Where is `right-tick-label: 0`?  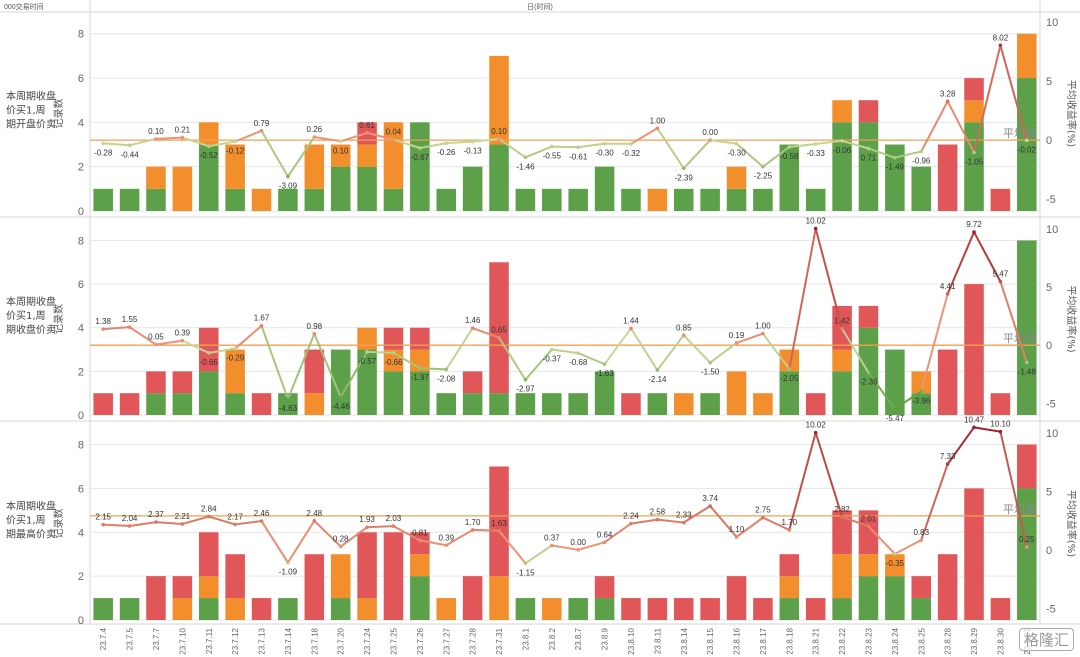
right-tick-label: 0 is located at coordinates (1049, 551).